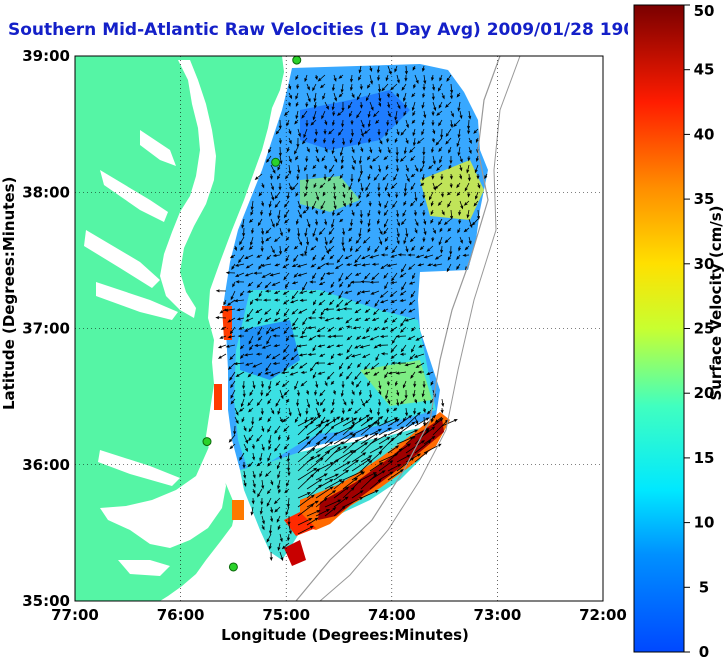 The image size is (724, 659). What do you see at coordinates (603, 615) in the screenshot?
I see `x-tick-label: 72:00` at bounding box center [603, 615].